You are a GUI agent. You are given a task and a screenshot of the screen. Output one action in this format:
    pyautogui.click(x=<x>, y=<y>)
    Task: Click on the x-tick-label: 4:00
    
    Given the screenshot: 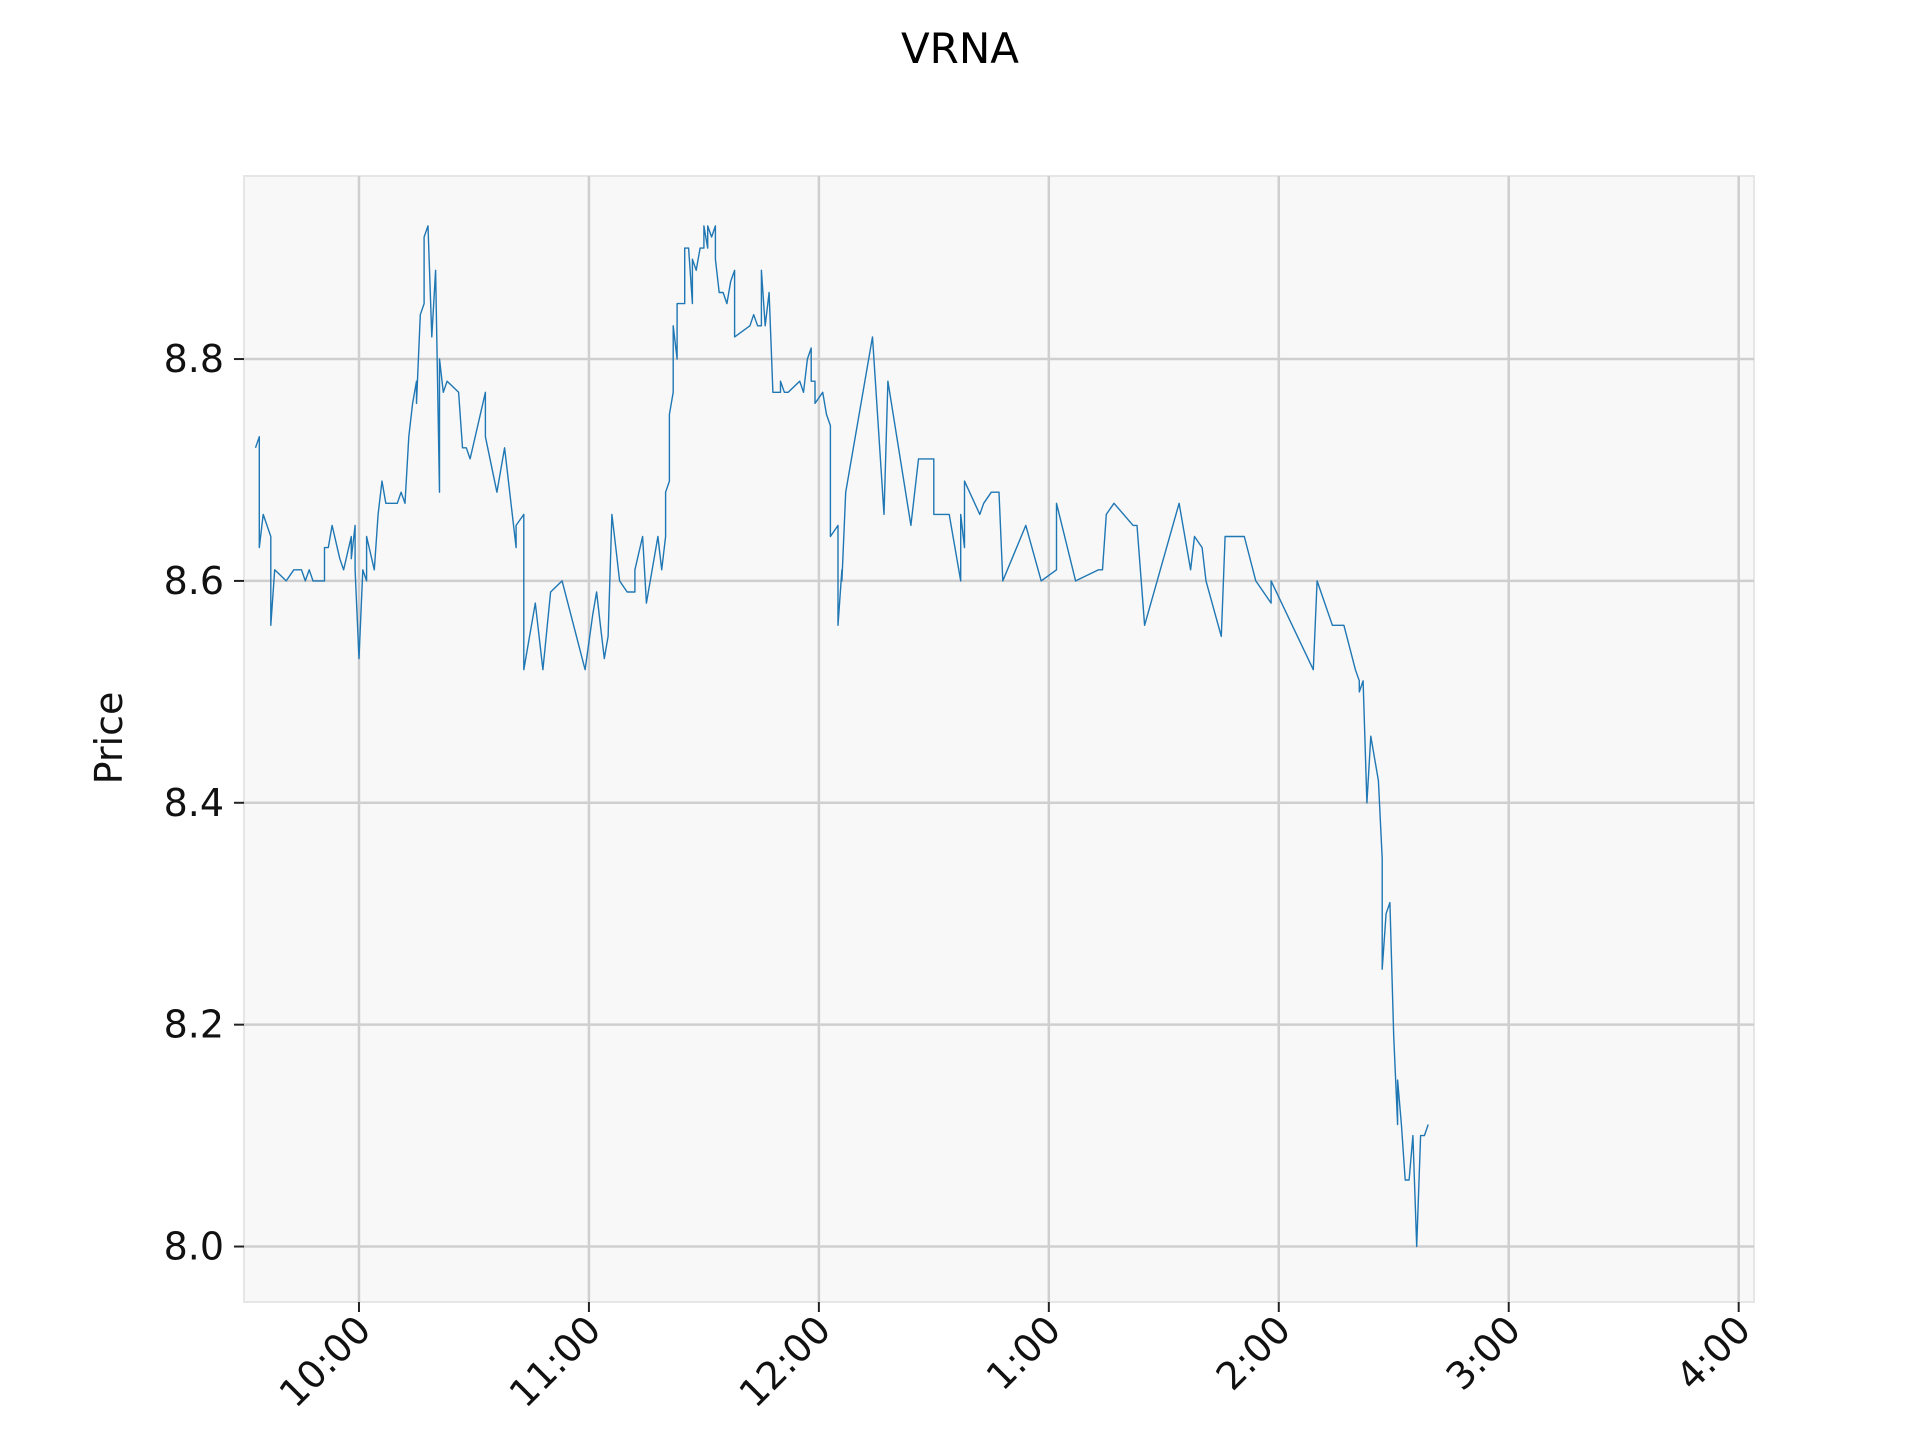 What is the action you would take?
    pyautogui.click(x=1713, y=1352)
    